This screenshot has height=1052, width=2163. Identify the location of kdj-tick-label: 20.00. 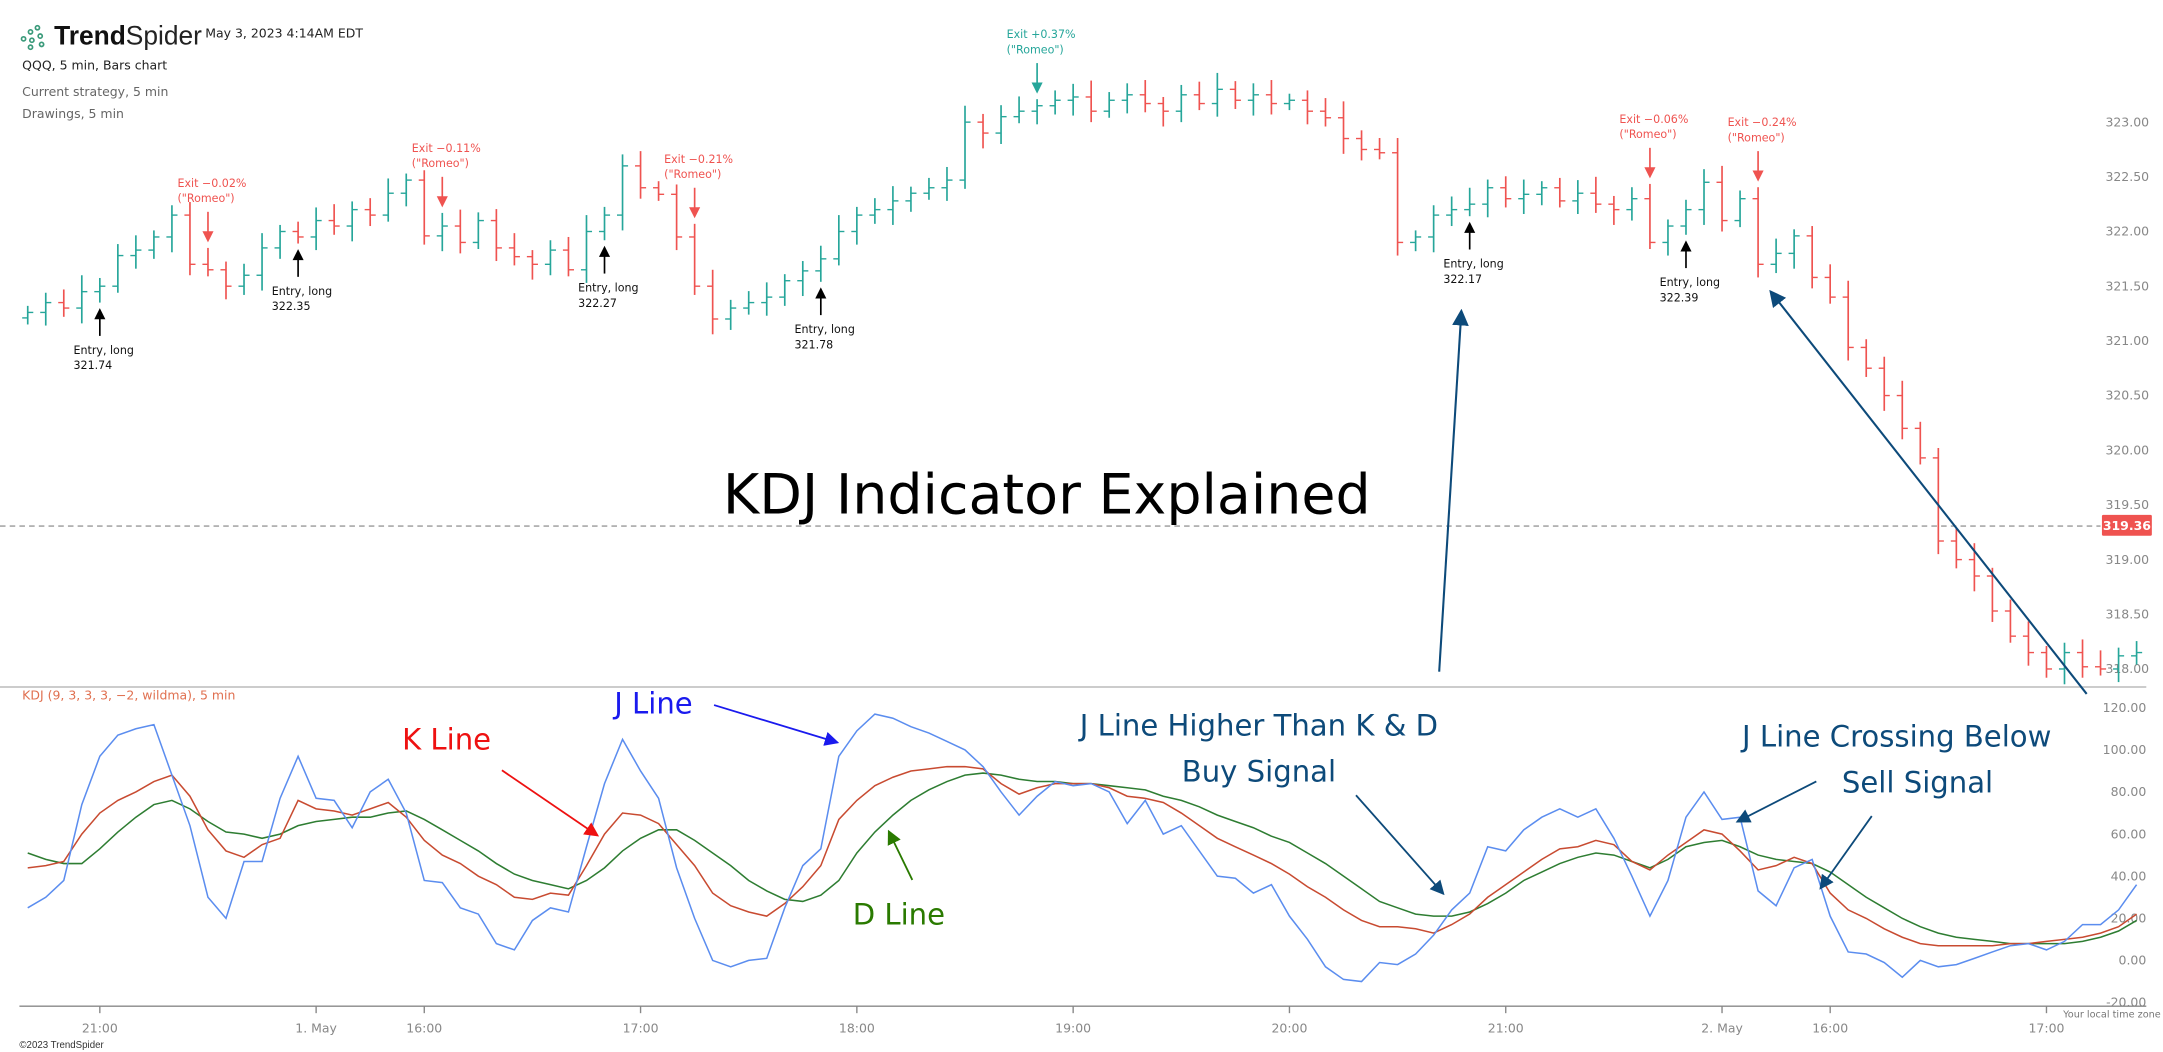
(2129, 917).